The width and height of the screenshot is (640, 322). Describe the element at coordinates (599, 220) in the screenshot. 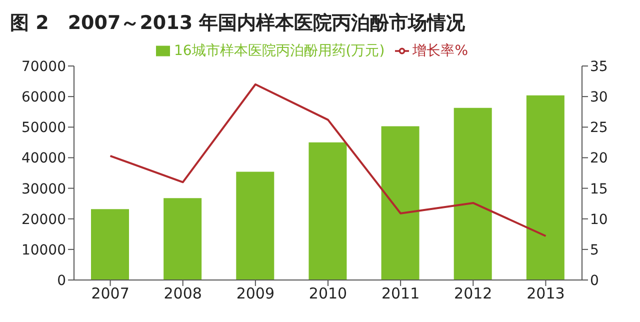

I see `y2-tick-label: 10` at that location.